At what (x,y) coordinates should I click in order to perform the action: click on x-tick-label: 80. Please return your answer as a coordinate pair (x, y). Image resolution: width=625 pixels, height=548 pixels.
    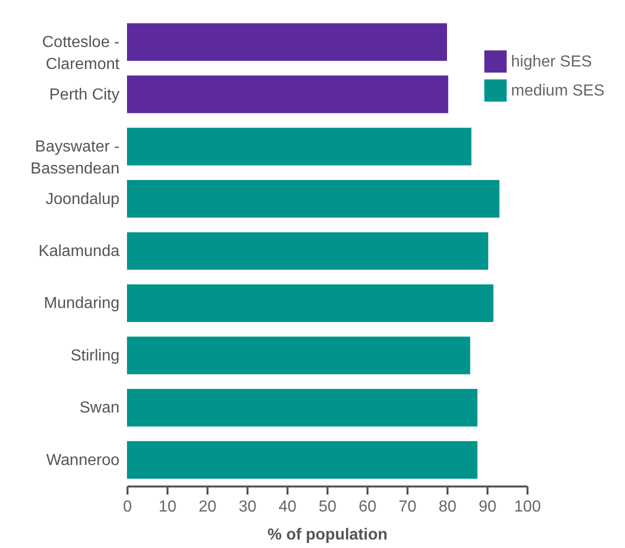
    Looking at the image, I should click on (447, 507).